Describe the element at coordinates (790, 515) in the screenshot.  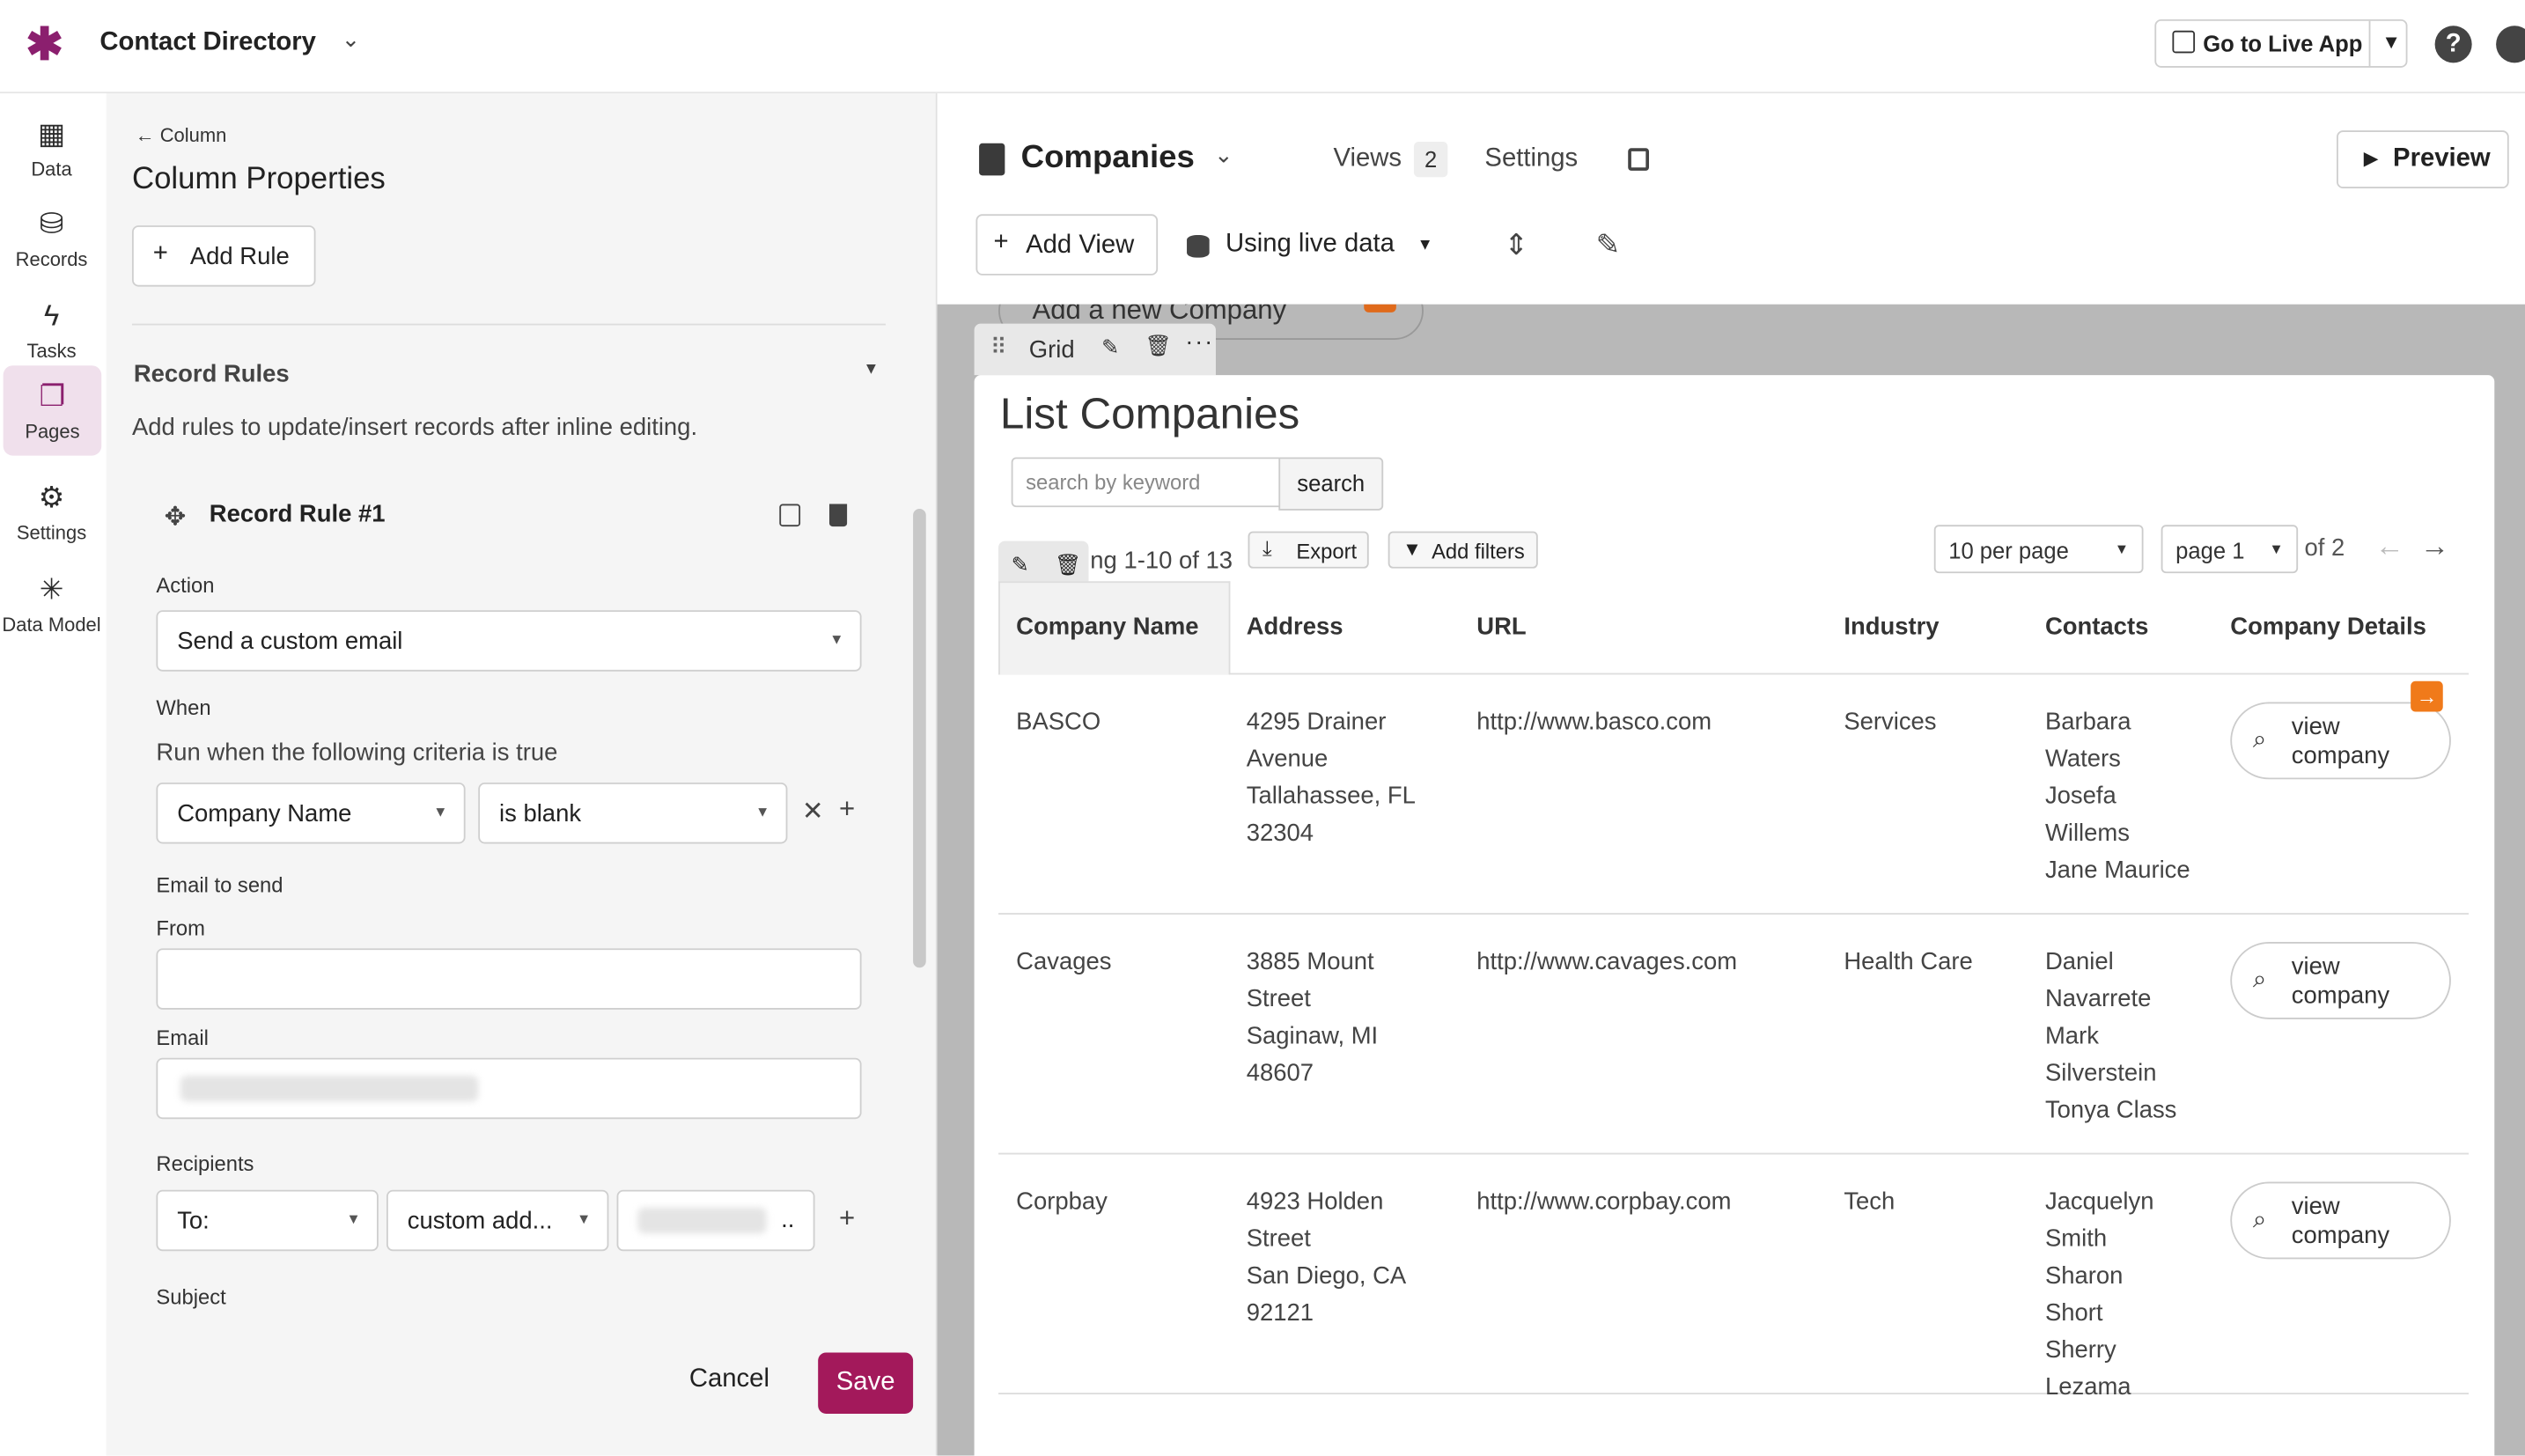
I see `copy-icon` at that location.